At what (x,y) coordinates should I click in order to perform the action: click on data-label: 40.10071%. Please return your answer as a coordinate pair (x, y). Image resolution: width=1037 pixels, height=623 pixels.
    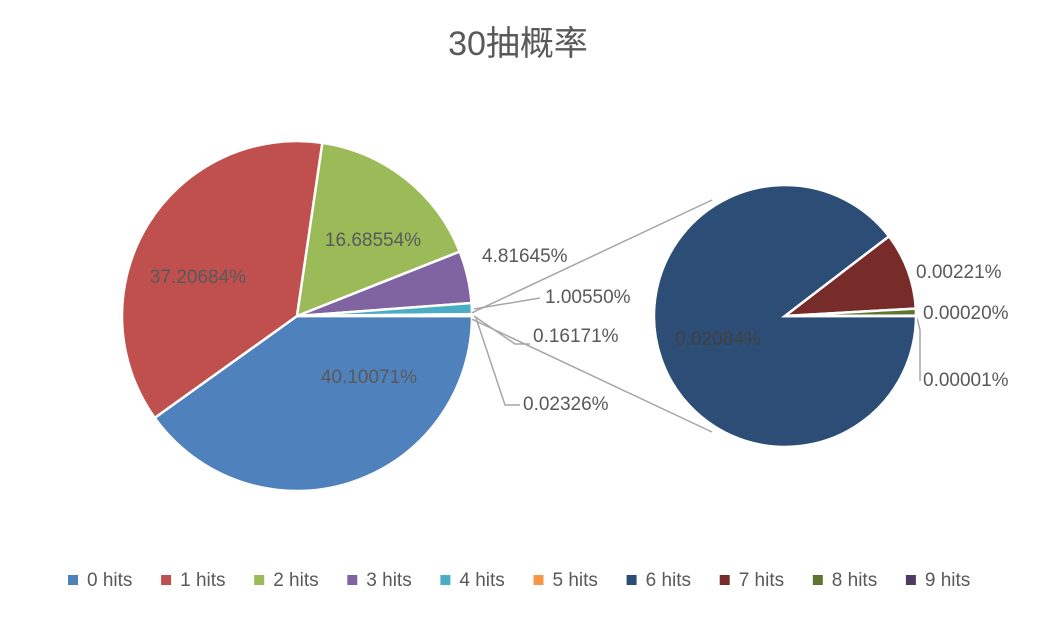
    Looking at the image, I should click on (369, 377).